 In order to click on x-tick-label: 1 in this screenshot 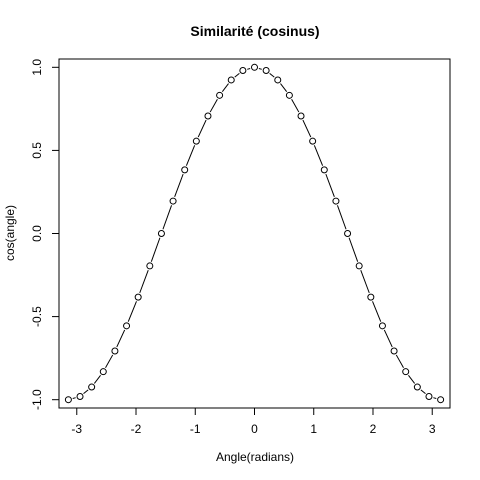, I will do `click(313, 429)`.